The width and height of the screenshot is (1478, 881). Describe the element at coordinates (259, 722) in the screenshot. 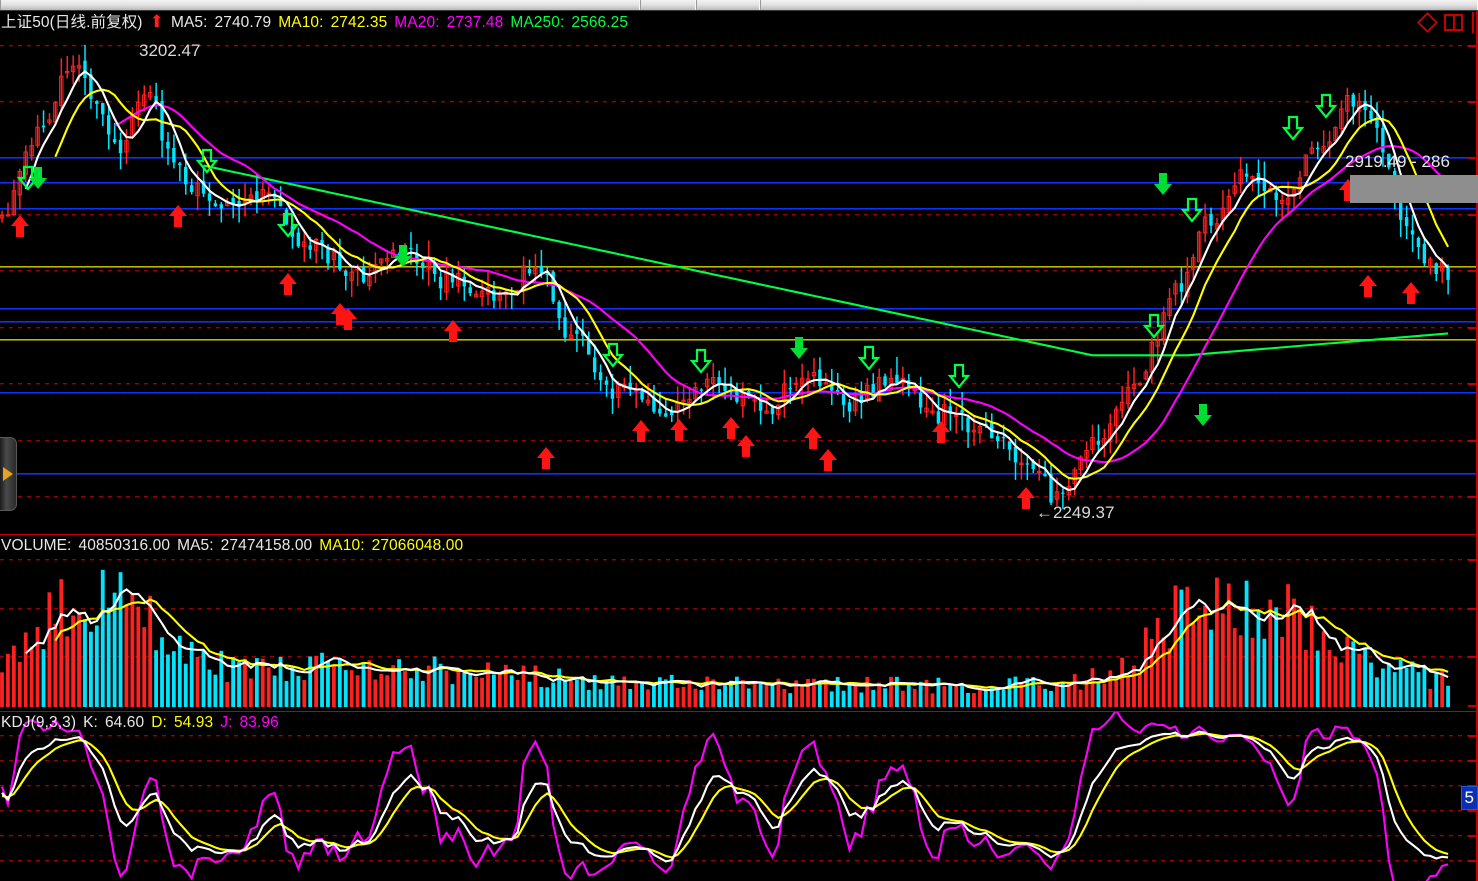

I see `kdj-j-value: 83.96` at that location.